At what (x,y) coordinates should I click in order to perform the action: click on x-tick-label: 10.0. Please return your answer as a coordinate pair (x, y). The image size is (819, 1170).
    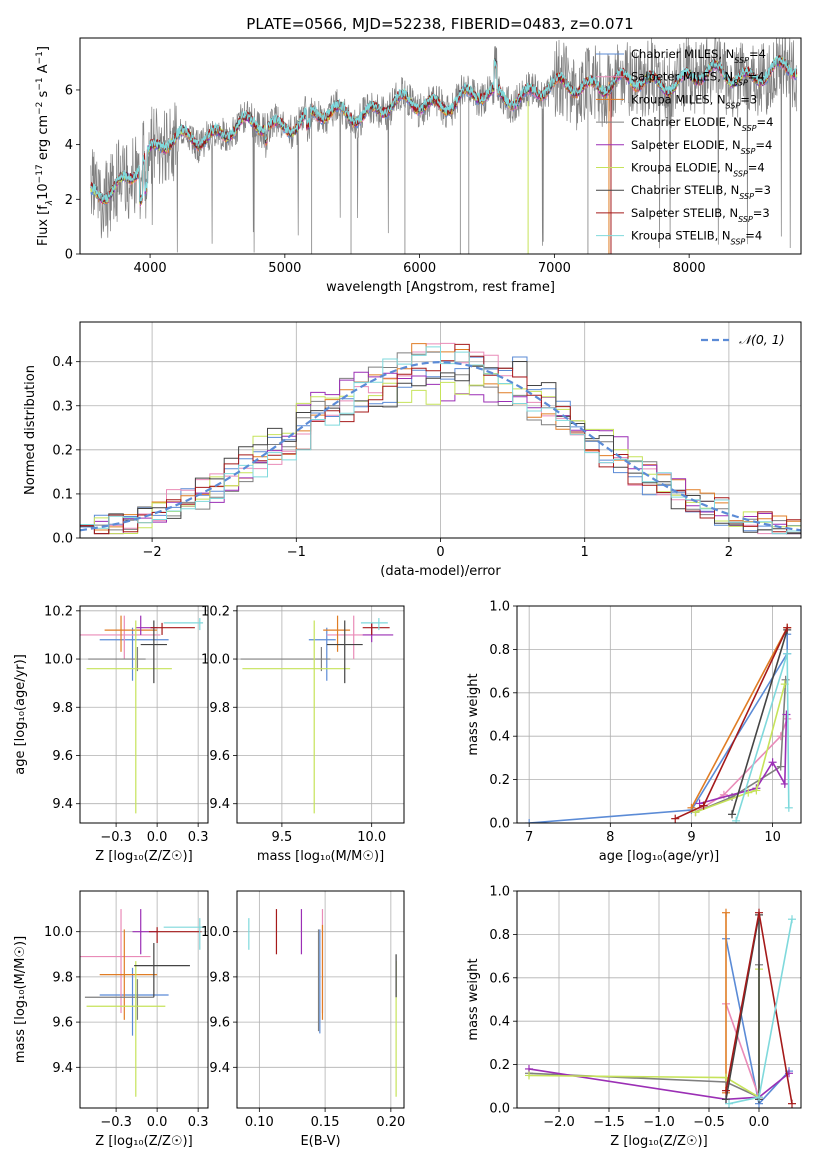
    Looking at the image, I should click on (371, 837).